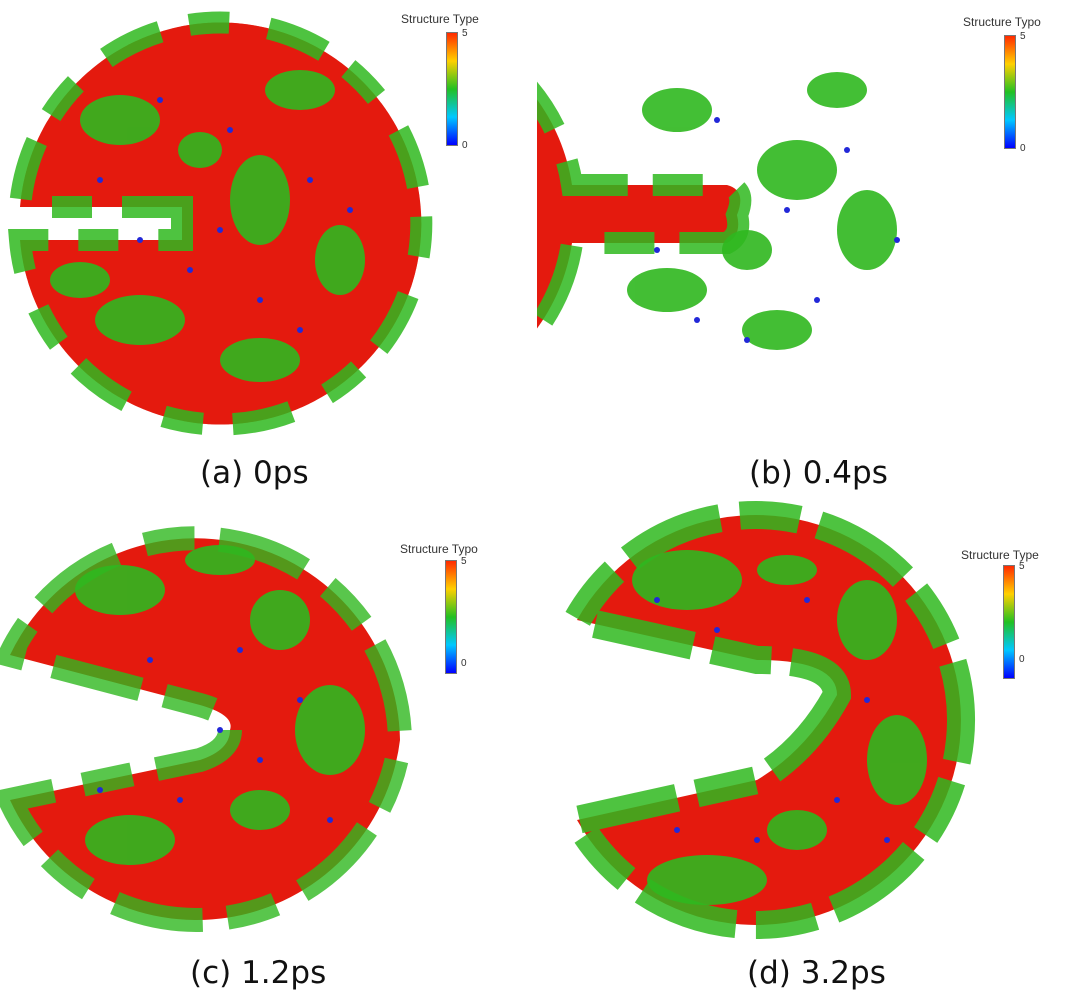 Image resolution: width=1075 pixels, height=1001 pixels. I want to click on legend-title-c: Structure Typo, so click(439, 549).